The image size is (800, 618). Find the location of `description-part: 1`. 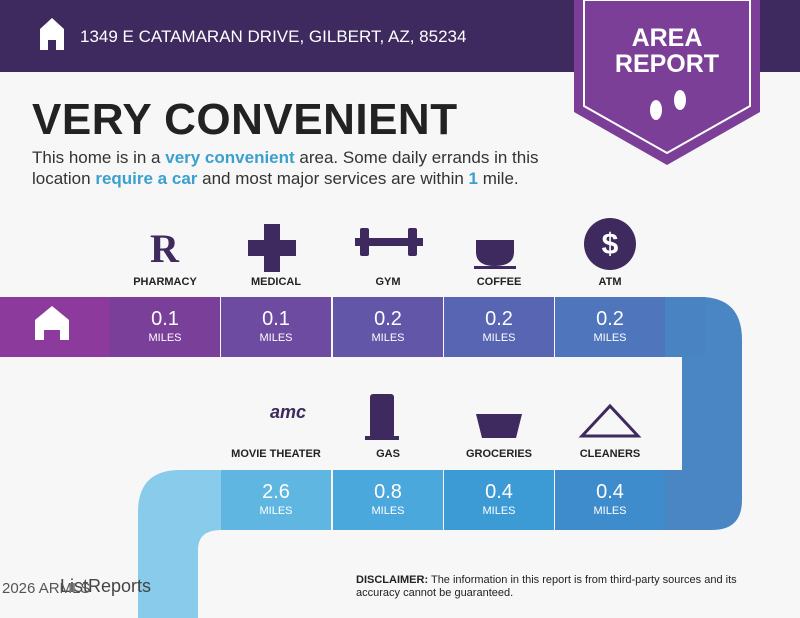

description-part: 1 is located at coordinates (473, 178).